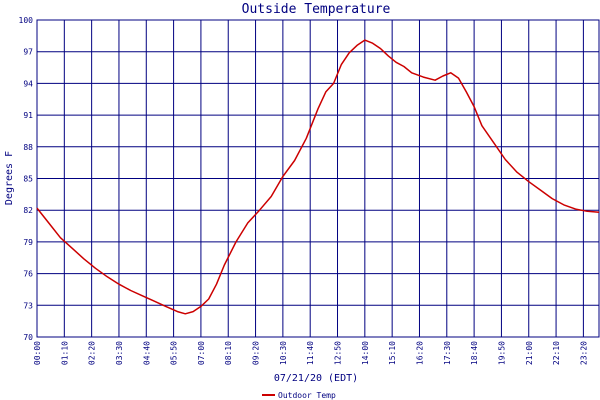  I want to click on x-tick-label: 15:10, so click(392, 353).